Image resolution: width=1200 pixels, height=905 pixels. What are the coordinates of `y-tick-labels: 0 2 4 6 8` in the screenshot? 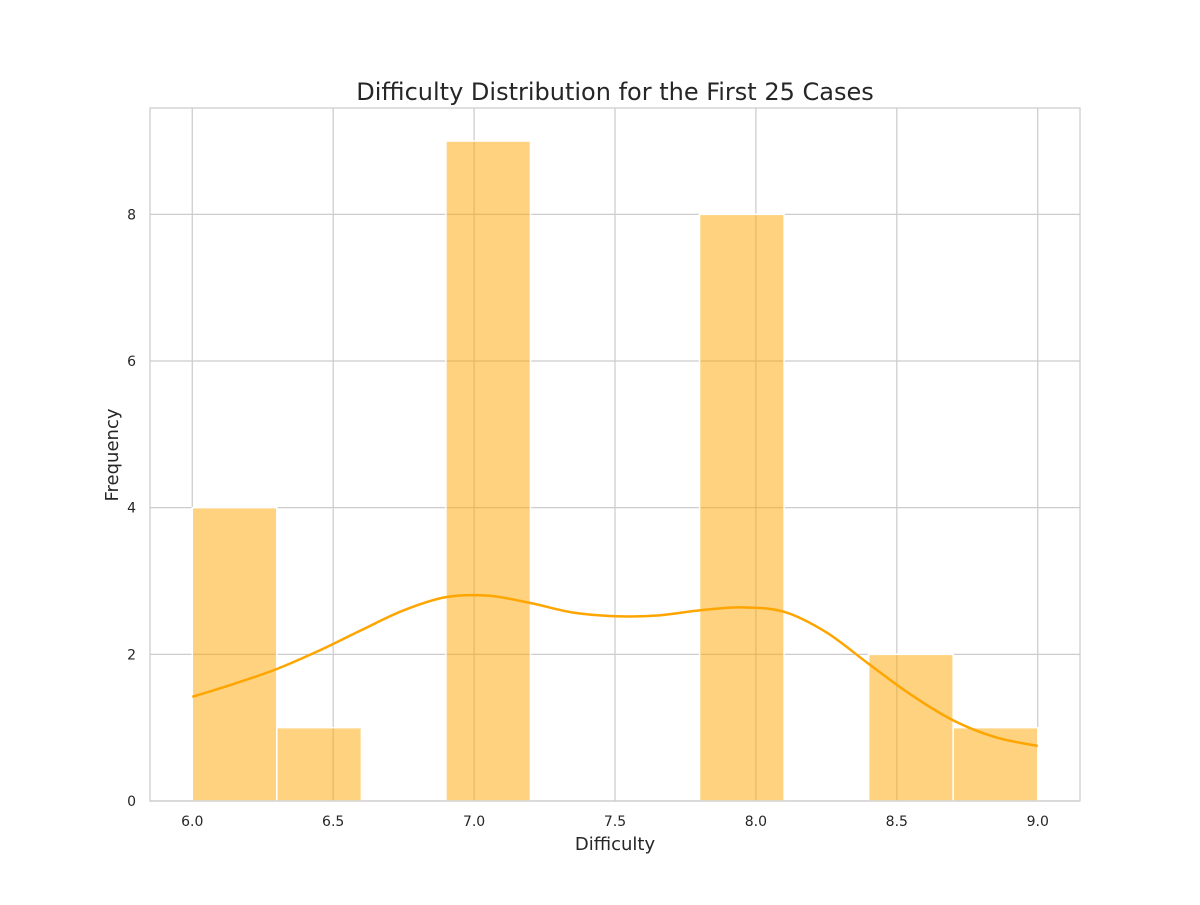 It's located at (131, 508).